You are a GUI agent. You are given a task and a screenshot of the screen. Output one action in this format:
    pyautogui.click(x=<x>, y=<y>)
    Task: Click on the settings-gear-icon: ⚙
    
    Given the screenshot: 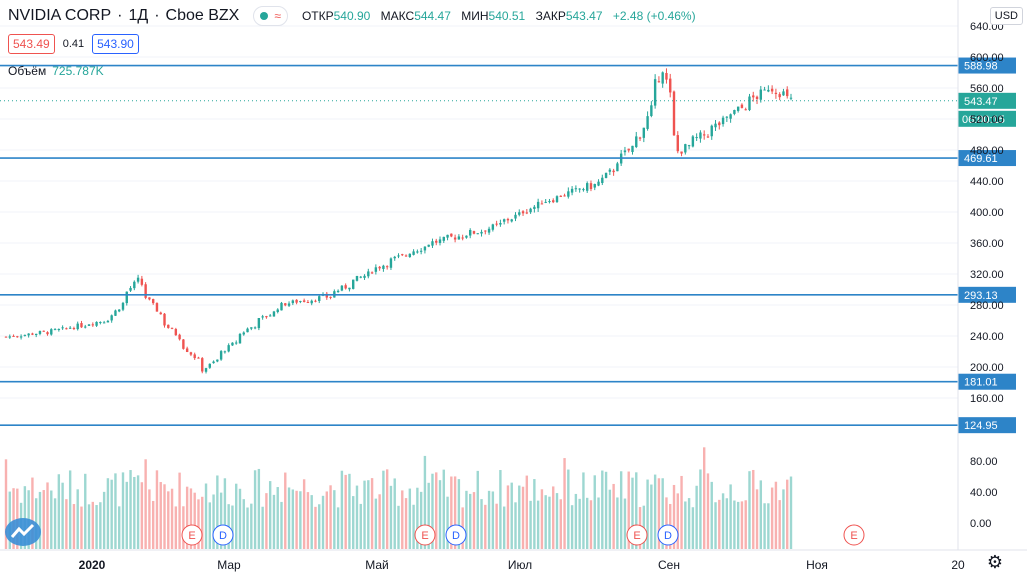 What is the action you would take?
    pyautogui.click(x=994, y=562)
    